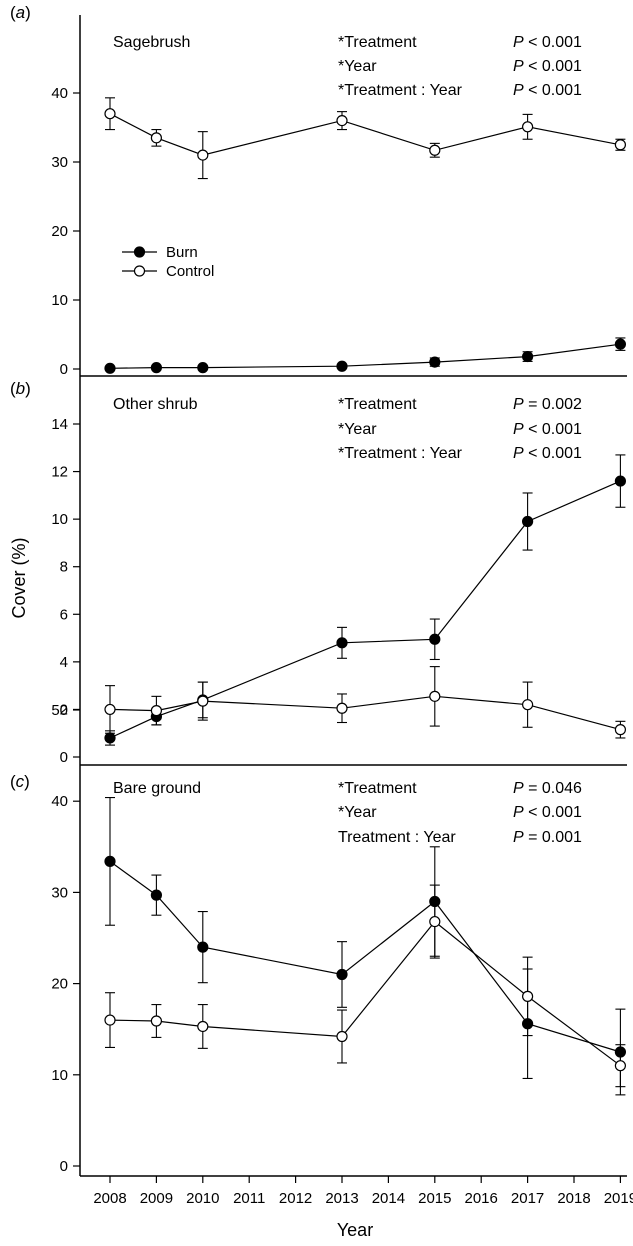  Describe the element at coordinates (618, 1198) in the screenshot. I see `x-tick-label: 2019` at that location.